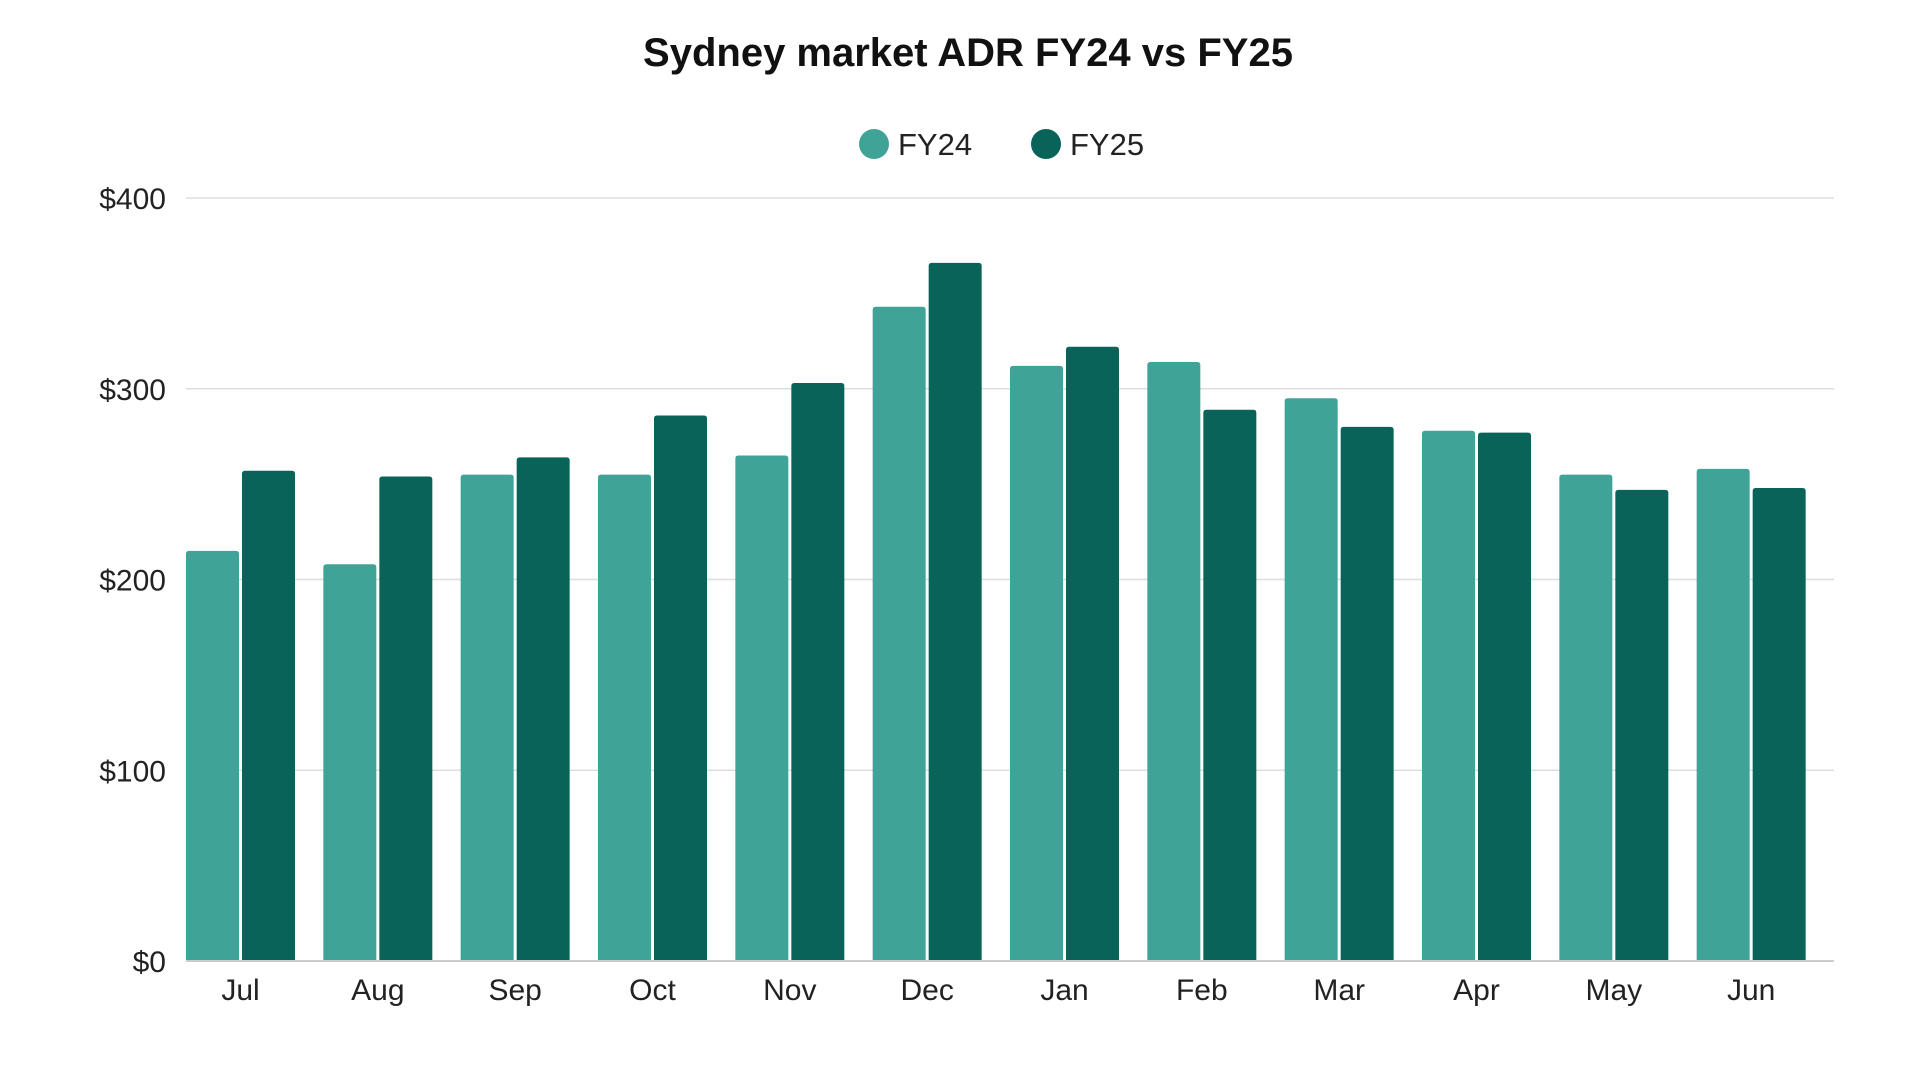 Image resolution: width=1920 pixels, height=1080 pixels. Describe the element at coordinates (926, 990) in the screenshot. I see `x-tick-label: Dec` at that location.